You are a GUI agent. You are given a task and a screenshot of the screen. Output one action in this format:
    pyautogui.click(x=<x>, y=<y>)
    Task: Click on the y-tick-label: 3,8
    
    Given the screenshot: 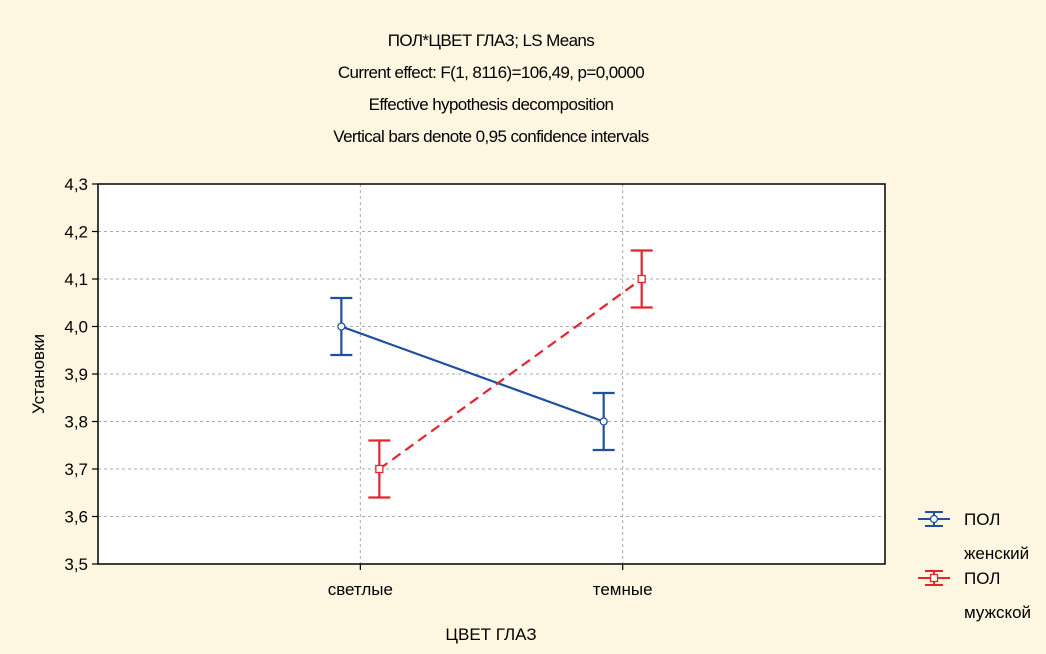 What is the action you would take?
    pyautogui.click(x=76, y=422)
    